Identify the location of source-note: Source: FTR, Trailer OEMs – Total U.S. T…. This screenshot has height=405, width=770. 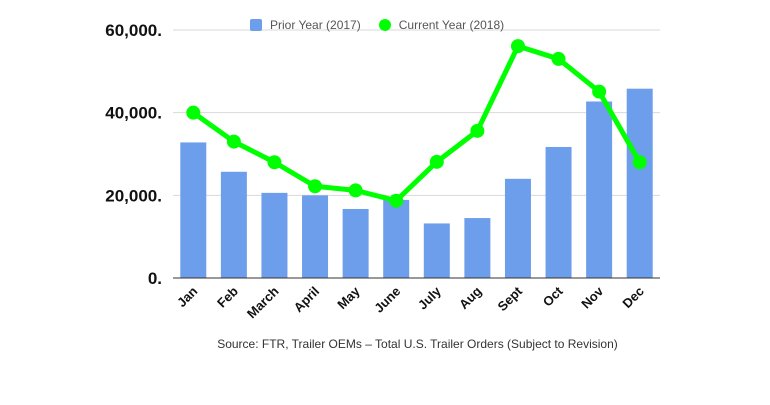
(417, 344).